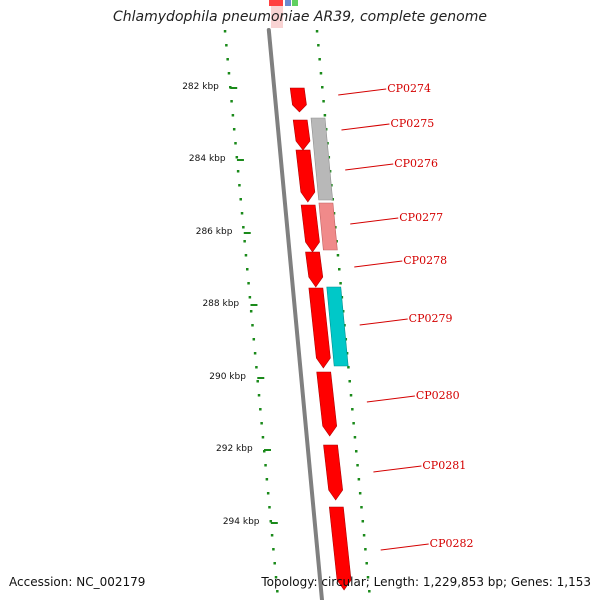  I want to click on gene-label: CP0282, so click(451, 543).